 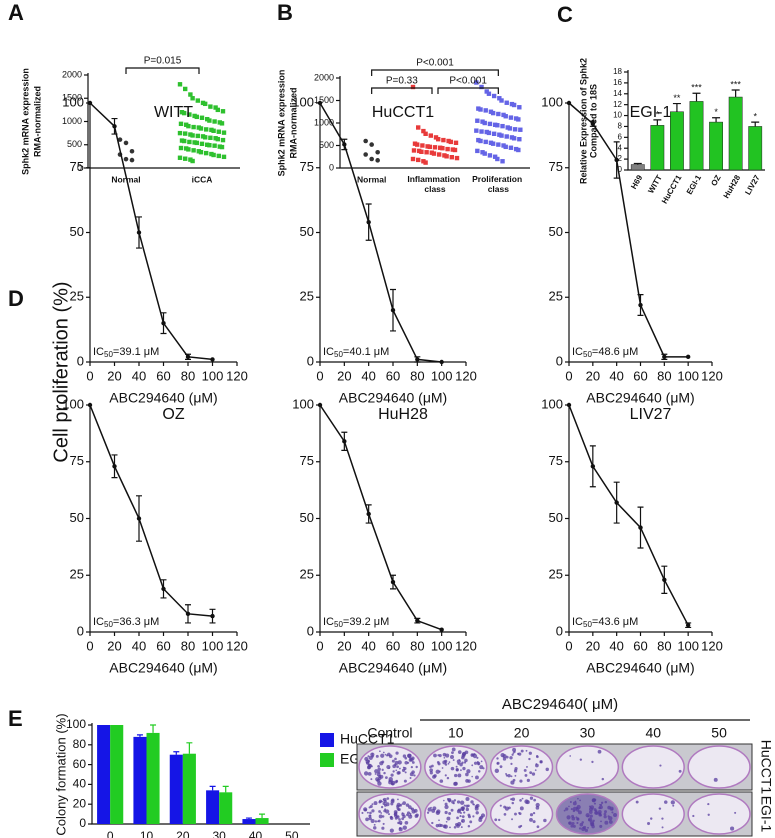 I want to click on x-tick-label: 0, so click(x=319, y=645).